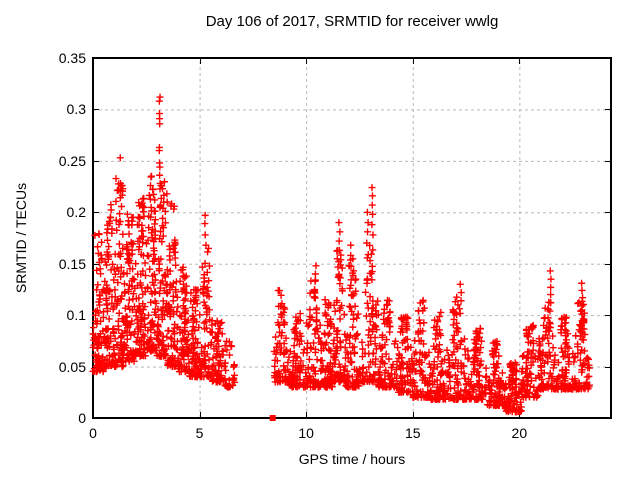  I want to click on y-tick-label: 0.15, so click(72, 263).